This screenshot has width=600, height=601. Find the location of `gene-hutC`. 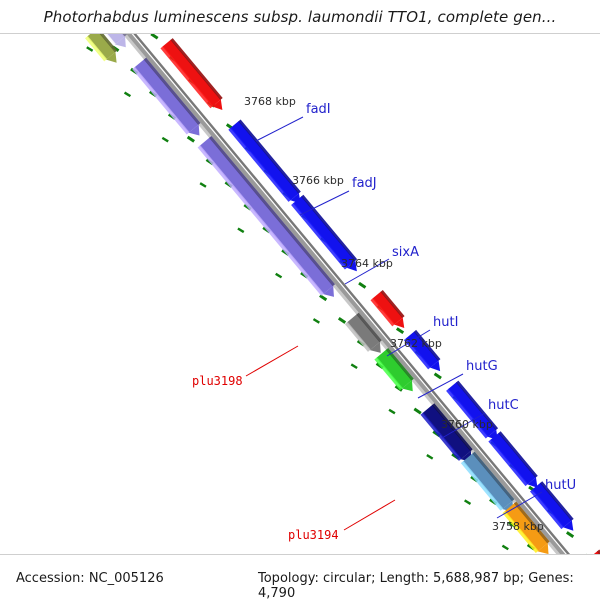

gene-hutC is located at coordinates (526, 527).